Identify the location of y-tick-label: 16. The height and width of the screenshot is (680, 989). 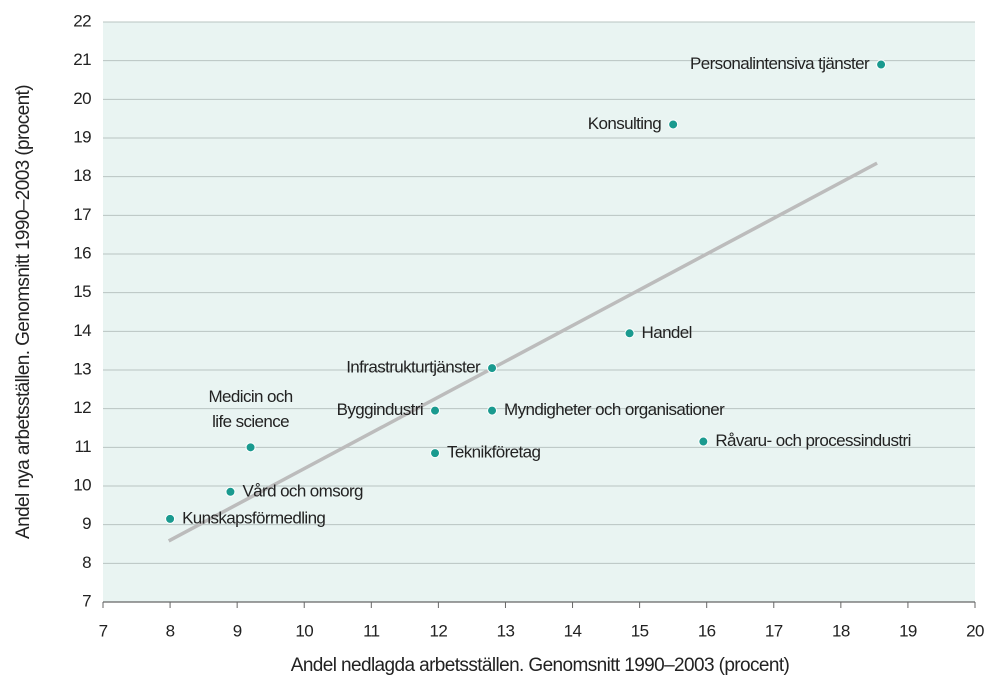
(82, 252).